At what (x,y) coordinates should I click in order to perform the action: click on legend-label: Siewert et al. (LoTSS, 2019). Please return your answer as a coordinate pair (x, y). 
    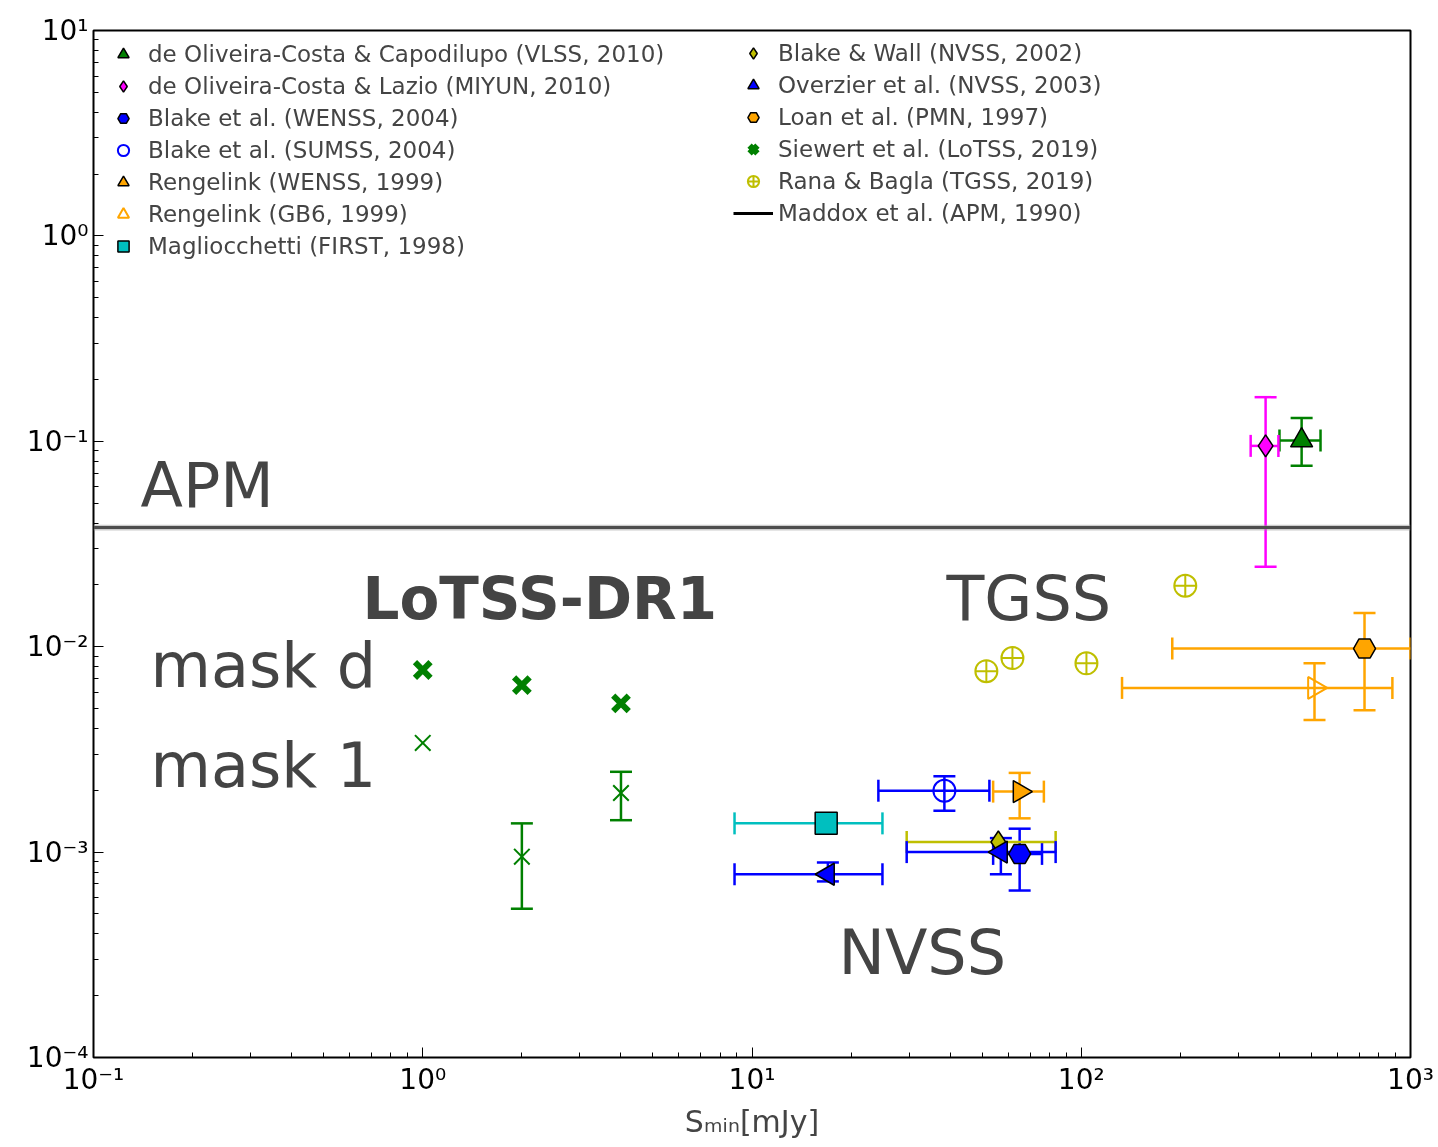
    Looking at the image, I should click on (938, 149).